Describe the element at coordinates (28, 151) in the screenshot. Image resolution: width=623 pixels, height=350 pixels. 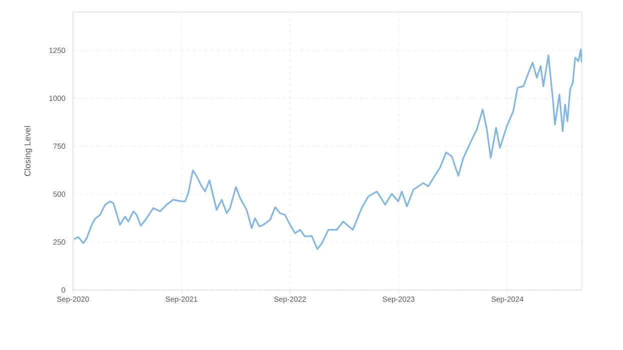
I see `y-axis-title: Closing Level` at that location.